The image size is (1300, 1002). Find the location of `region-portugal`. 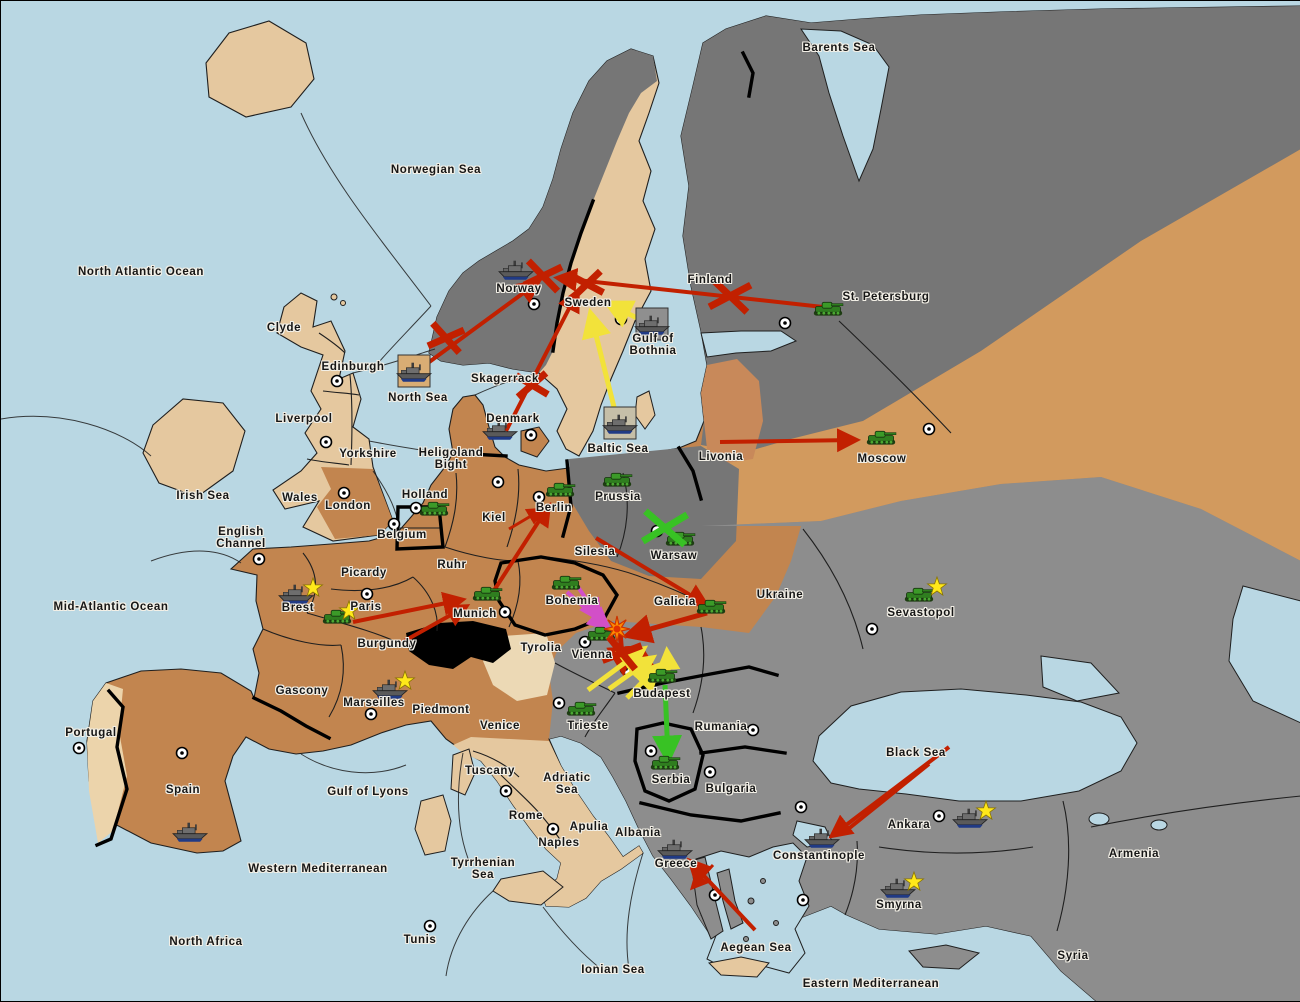

region-portugal is located at coordinates (107, 763).